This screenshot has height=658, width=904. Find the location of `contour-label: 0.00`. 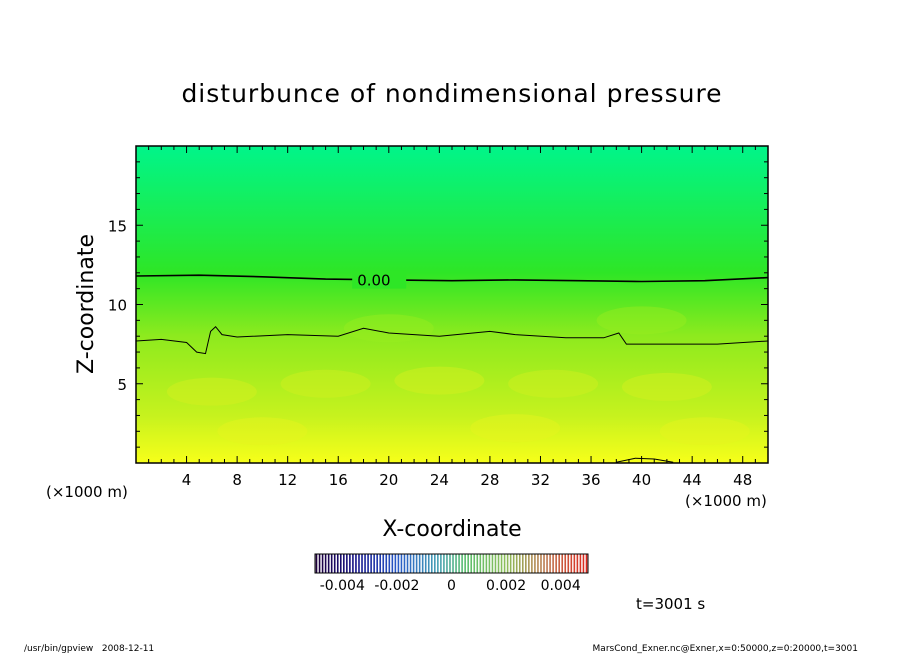

contour-label: 0.00 is located at coordinates (373, 281).